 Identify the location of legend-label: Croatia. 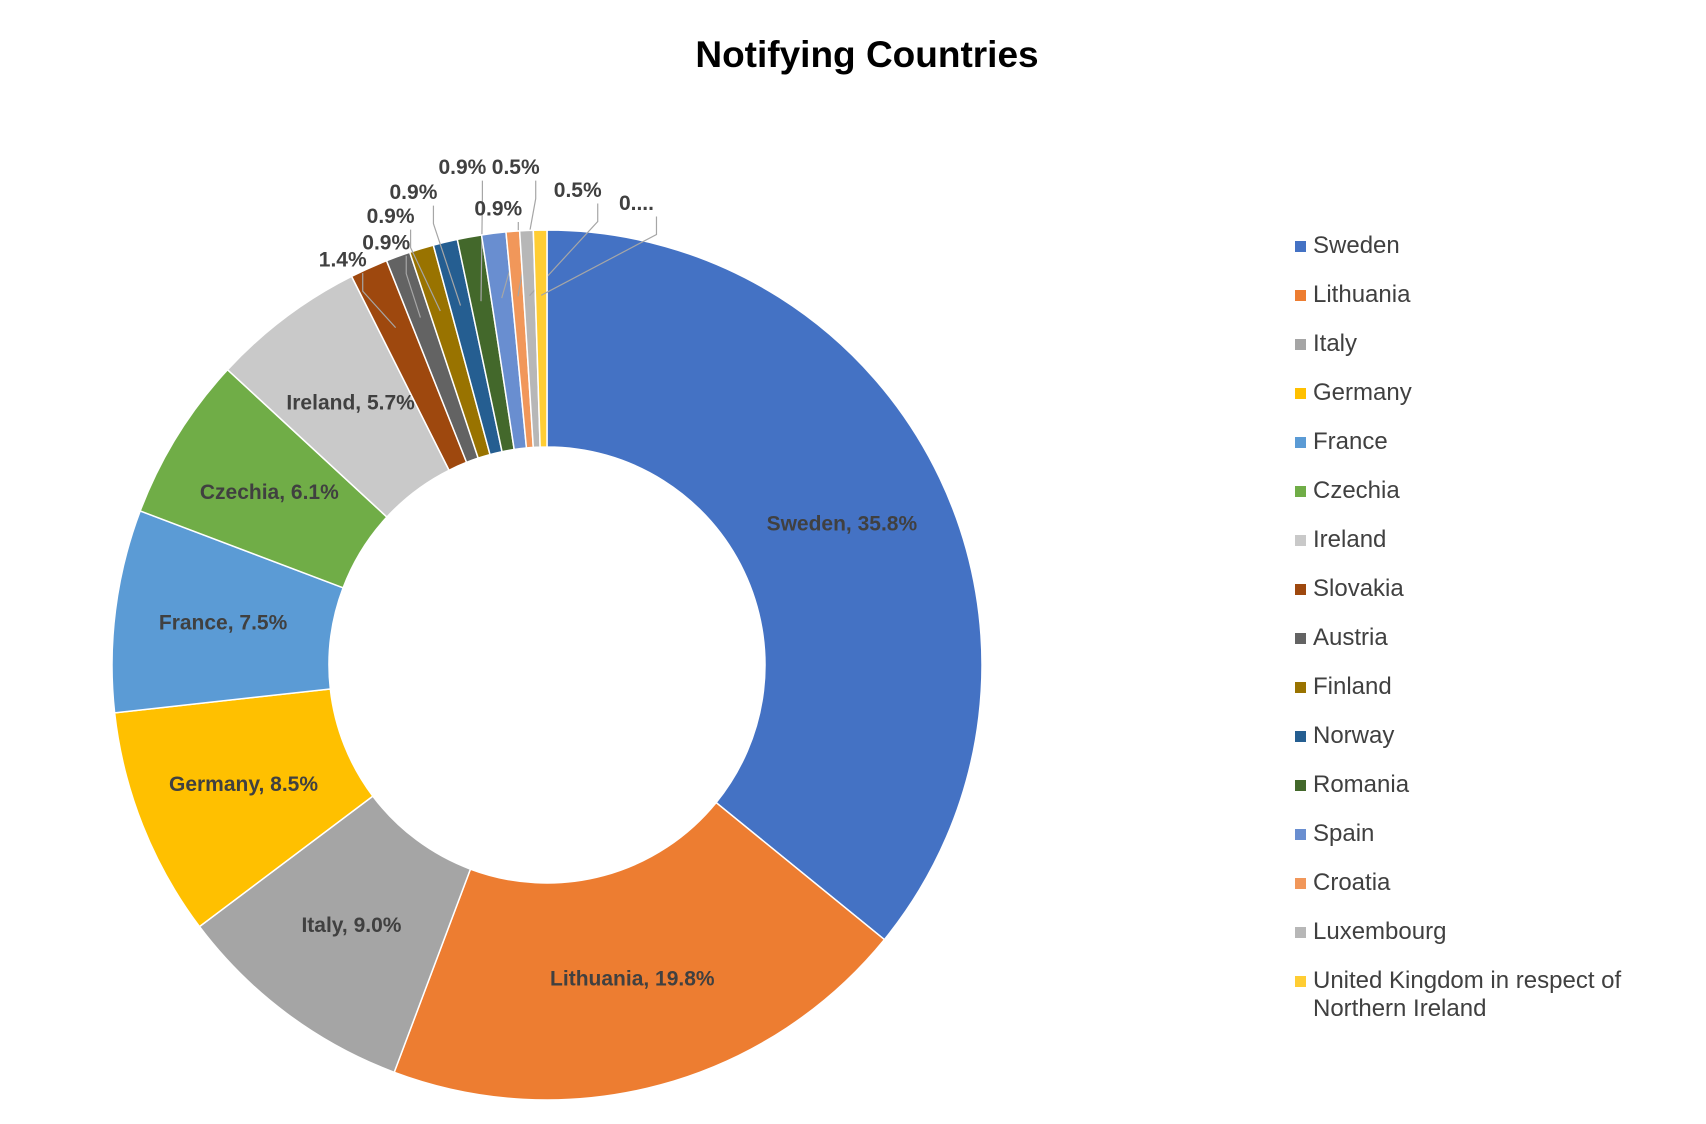
(1352, 882).